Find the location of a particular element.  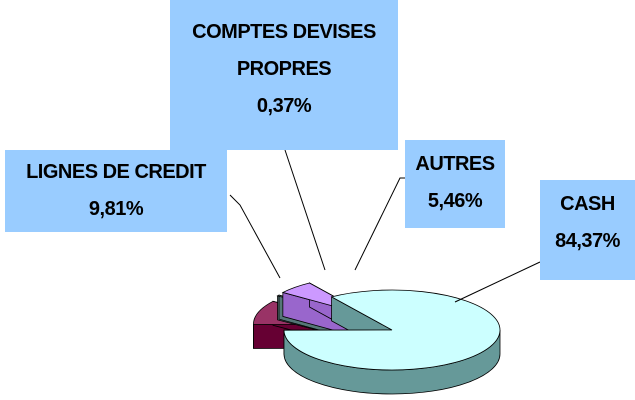

label-box: COMPTES DEVISES PROPRES 0,37% is located at coordinates (284, 75).